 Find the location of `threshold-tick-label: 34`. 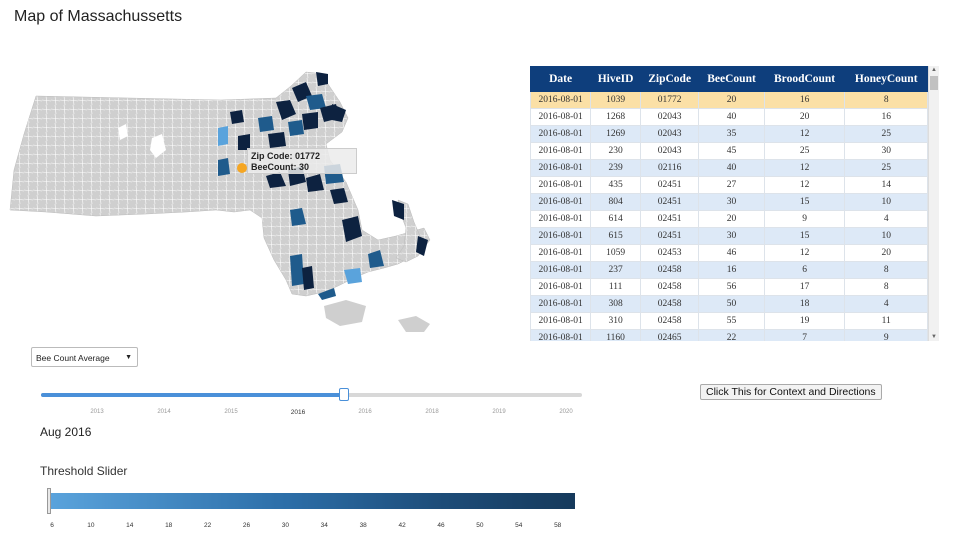

threshold-tick-label: 34 is located at coordinates (324, 525).